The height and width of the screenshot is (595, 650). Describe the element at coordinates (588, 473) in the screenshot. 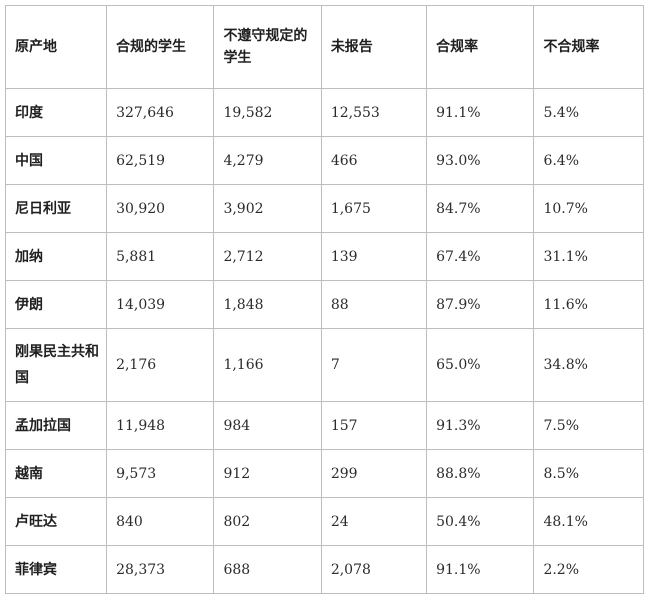

I see `noncompliance-rate-cell: 8.5%` at that location.